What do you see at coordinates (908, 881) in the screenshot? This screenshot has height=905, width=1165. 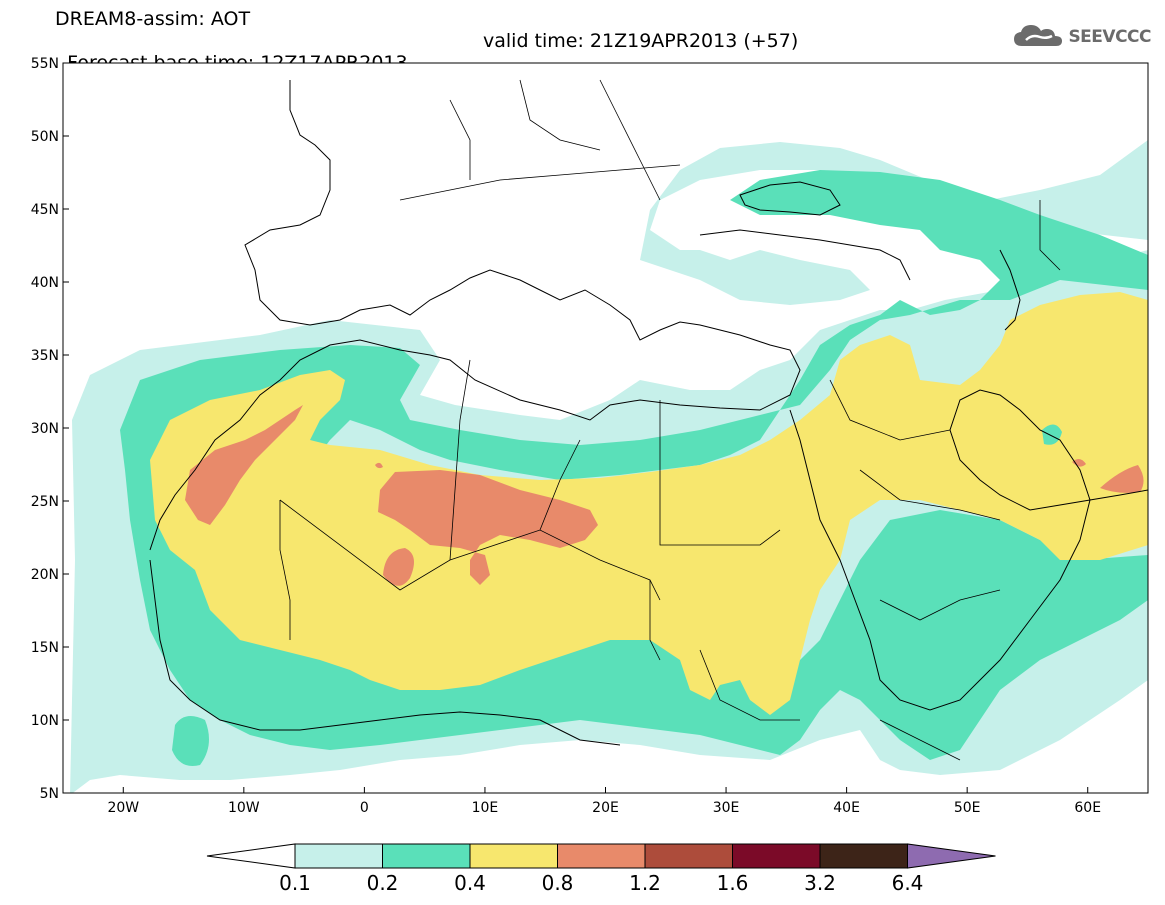 I see `colorbar-label: 6.4` at bounding box center [908, 881].